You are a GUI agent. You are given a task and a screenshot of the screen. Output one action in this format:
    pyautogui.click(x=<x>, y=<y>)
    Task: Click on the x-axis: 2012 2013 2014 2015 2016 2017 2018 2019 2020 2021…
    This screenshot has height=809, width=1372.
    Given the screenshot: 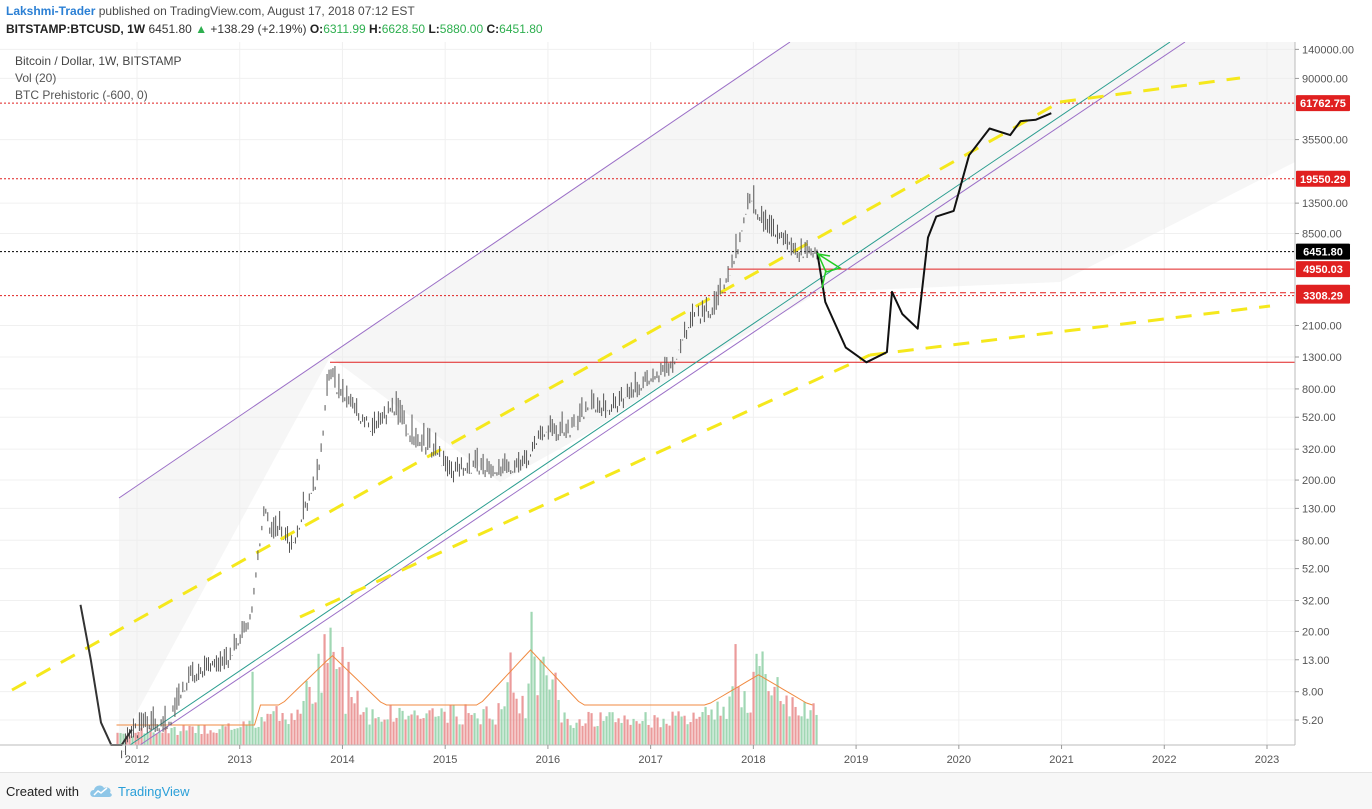 What is the action you would take?
    pyautogui.click(x=702, y=755)
    